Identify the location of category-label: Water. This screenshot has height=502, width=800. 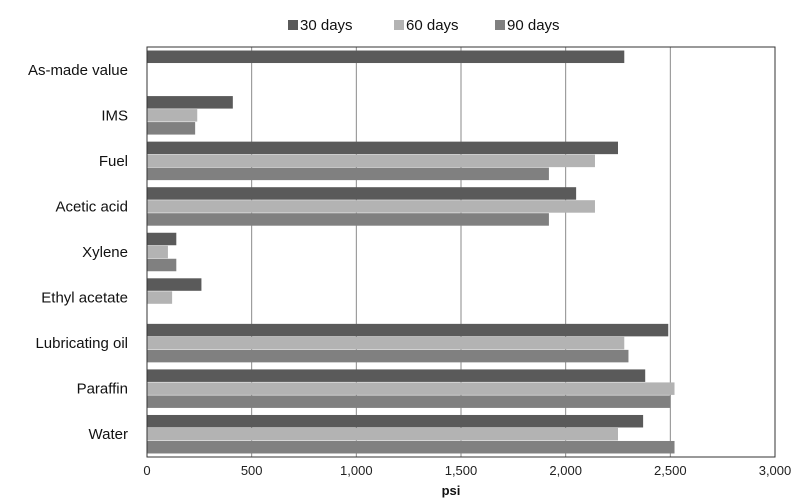
(108, 434).